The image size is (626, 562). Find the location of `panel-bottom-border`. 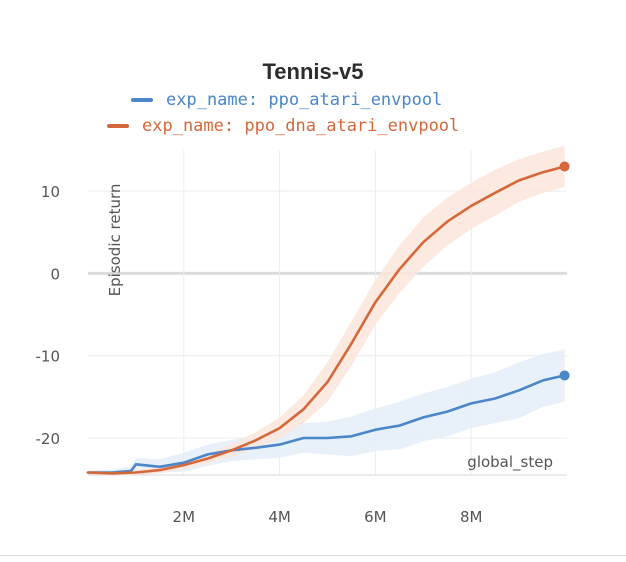

panel-bottom-border is located at coordinates (313, 555).